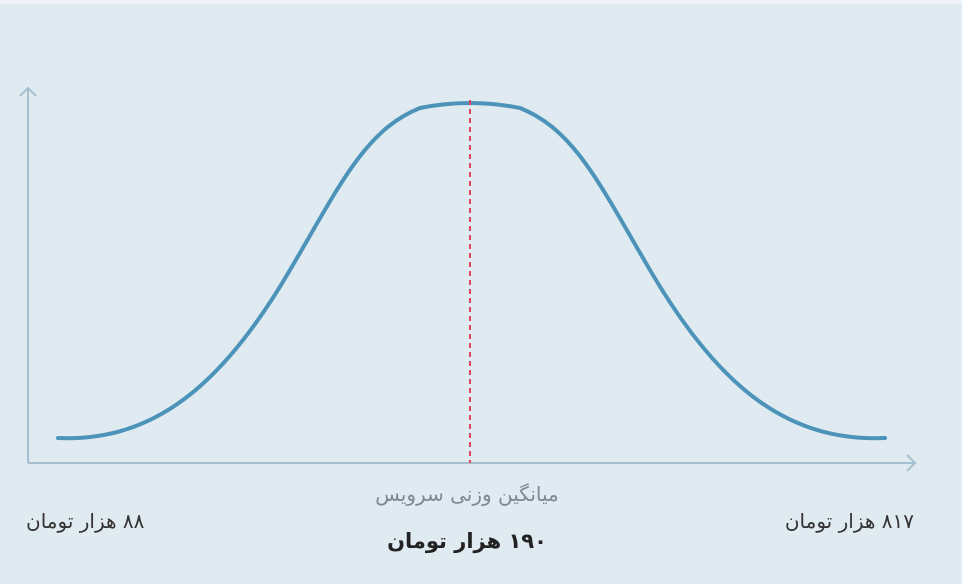 Image resolution: width=962 pixels, height=584 pixels. I want to click on y-arrow, so click(28, 91).